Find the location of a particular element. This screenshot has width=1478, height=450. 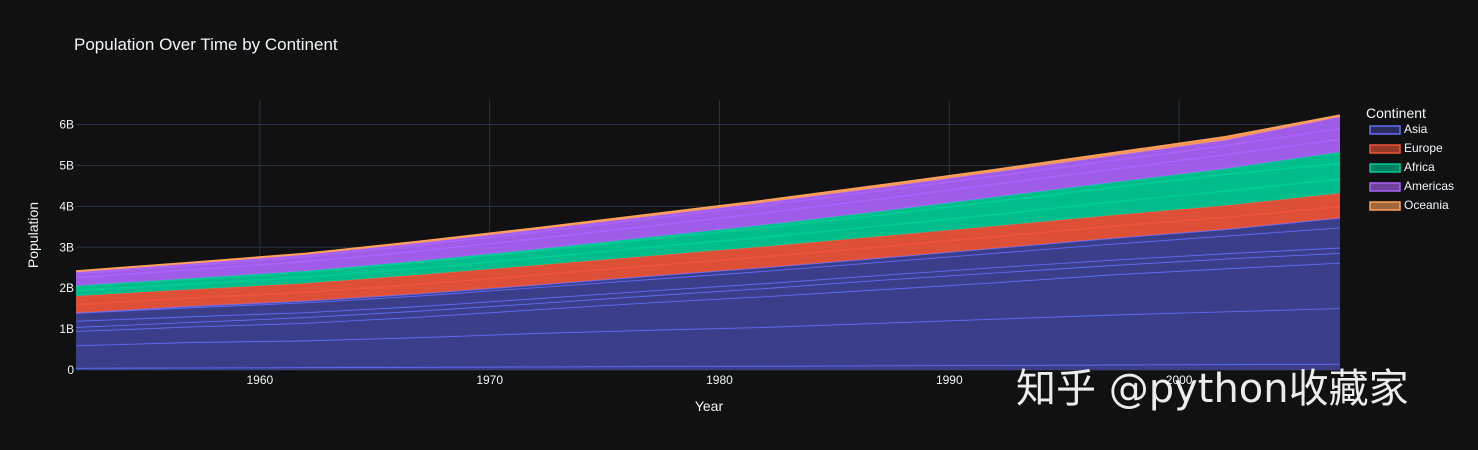

legend-item-asia: Asia is located at coordinates (1398, 129).